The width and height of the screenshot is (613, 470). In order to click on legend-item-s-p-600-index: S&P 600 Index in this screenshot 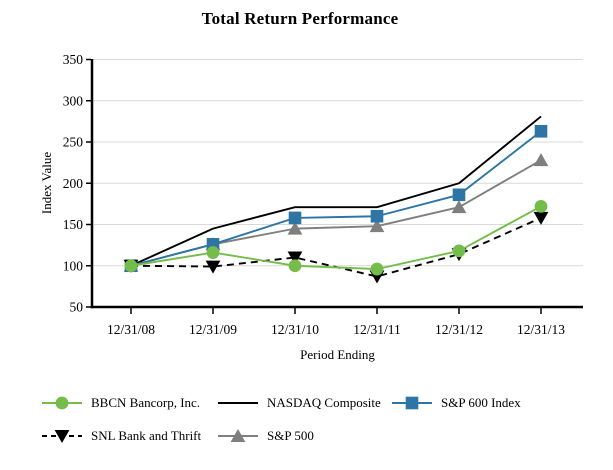, I will do `click(456, 402)`.